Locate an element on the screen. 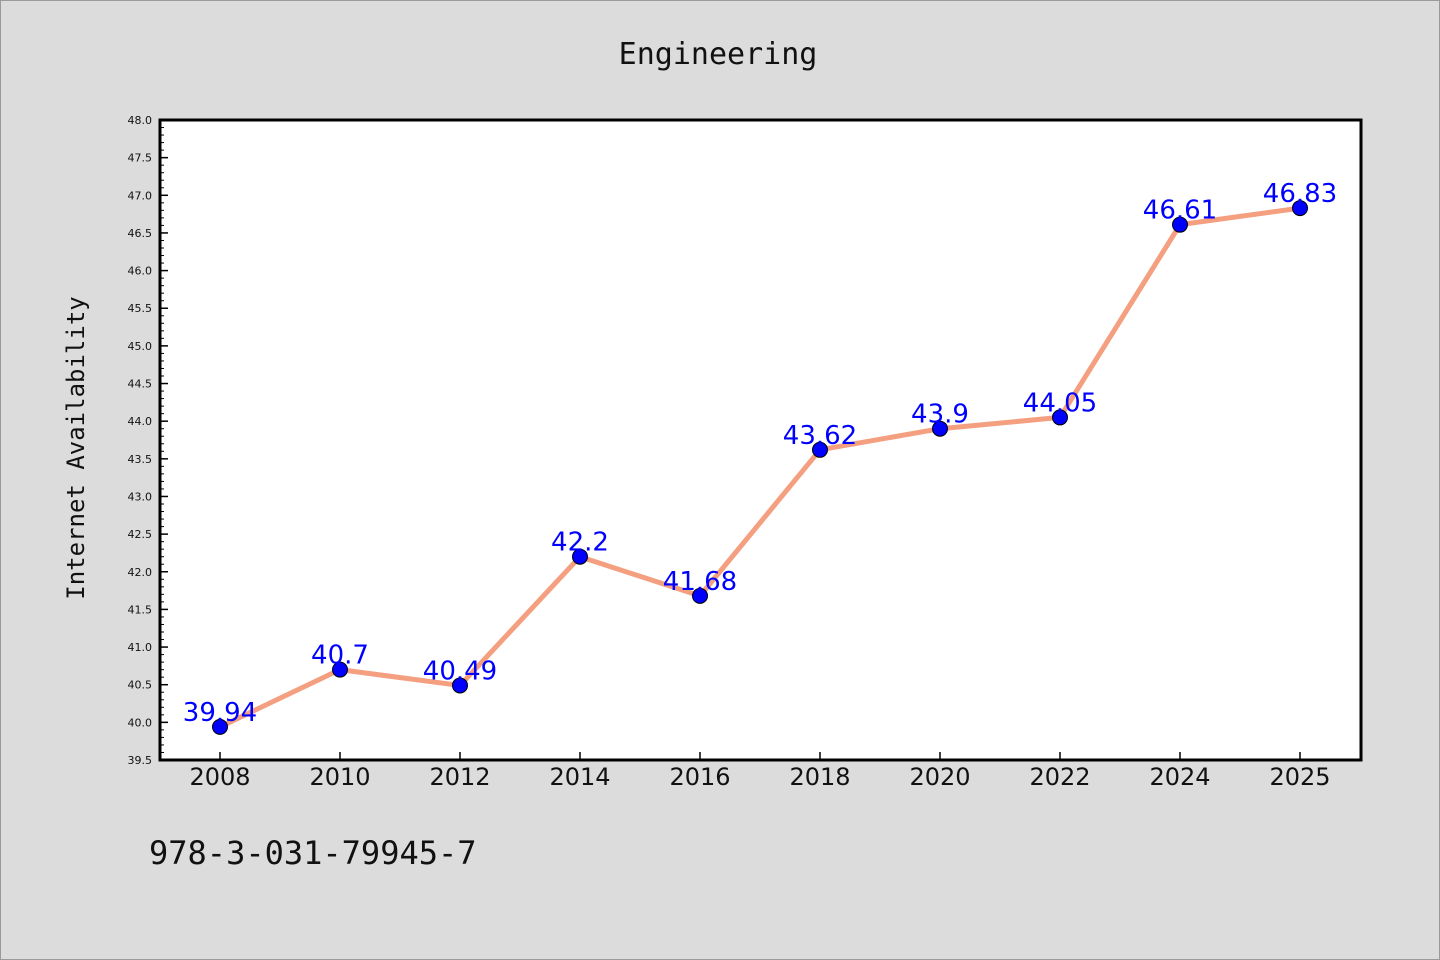  y-tick-label: 41.5 is located at coordinates (140, 609).